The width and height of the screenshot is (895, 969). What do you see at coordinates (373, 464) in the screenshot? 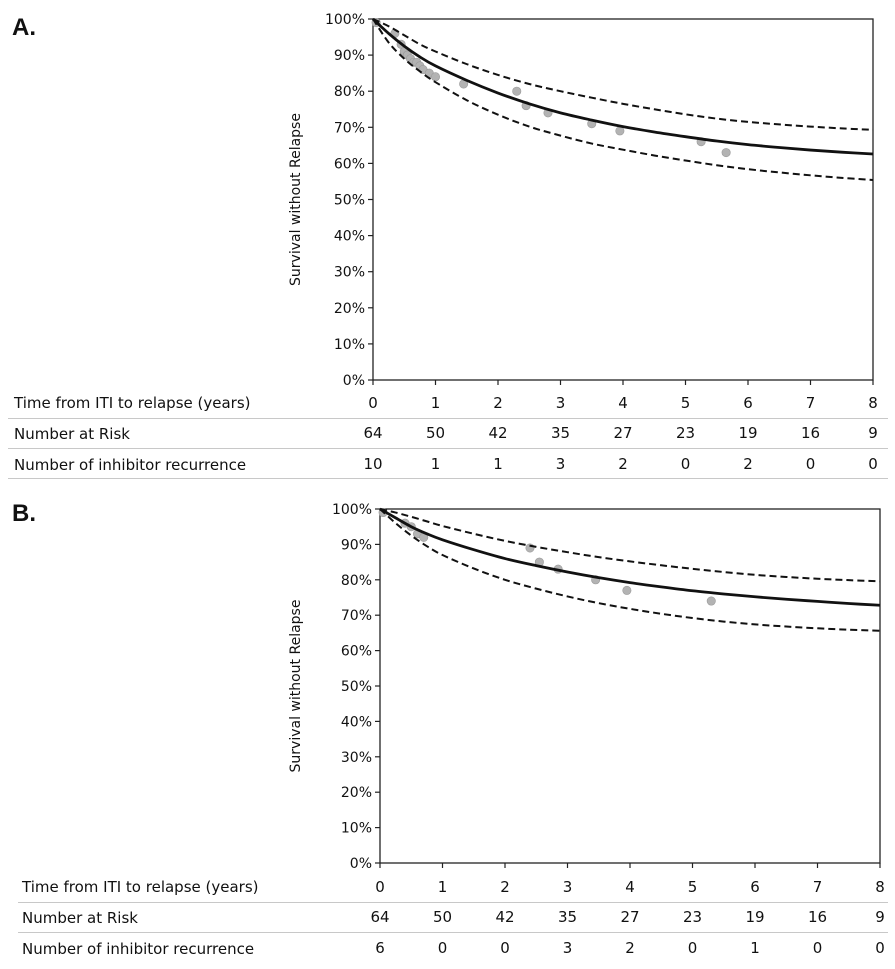
I see `table-cell: 10` at bounding box center [373, 464].